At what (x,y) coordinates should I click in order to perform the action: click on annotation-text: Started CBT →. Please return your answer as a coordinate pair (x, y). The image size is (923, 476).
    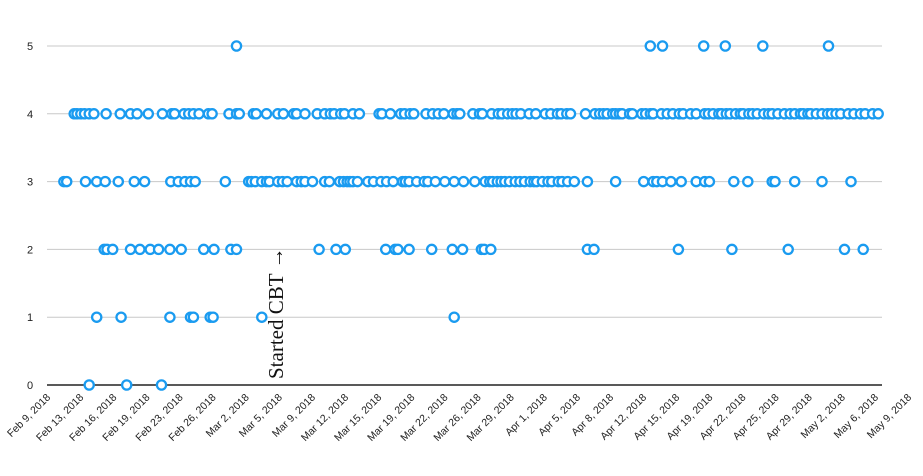
    Looking at the image, I should click on (276, 313).